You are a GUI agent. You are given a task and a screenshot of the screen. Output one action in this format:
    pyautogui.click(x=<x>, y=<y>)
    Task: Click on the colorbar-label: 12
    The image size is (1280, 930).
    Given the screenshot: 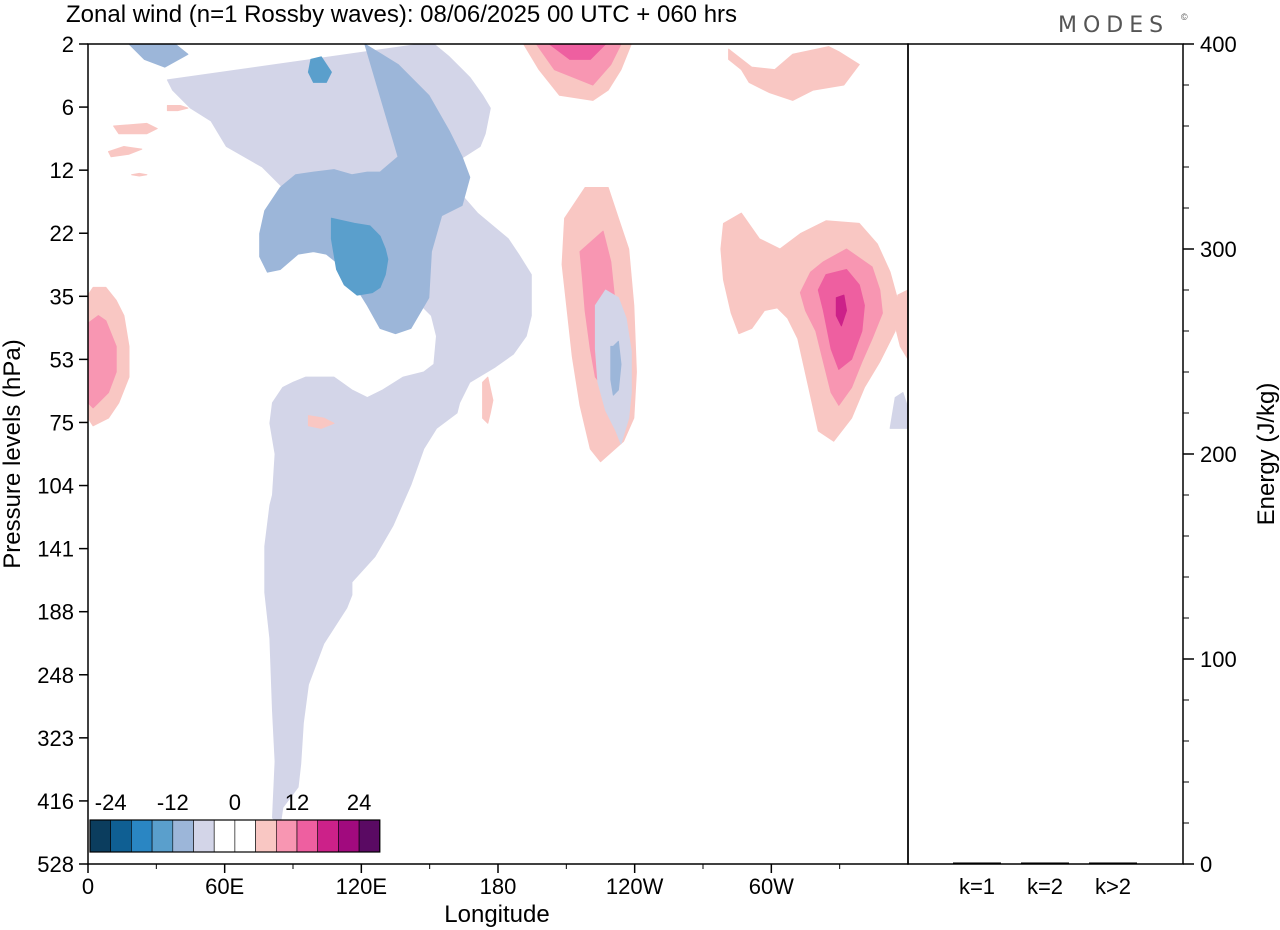 What is the action you would take?
    pyautogui.click(x=297, y=802)
    